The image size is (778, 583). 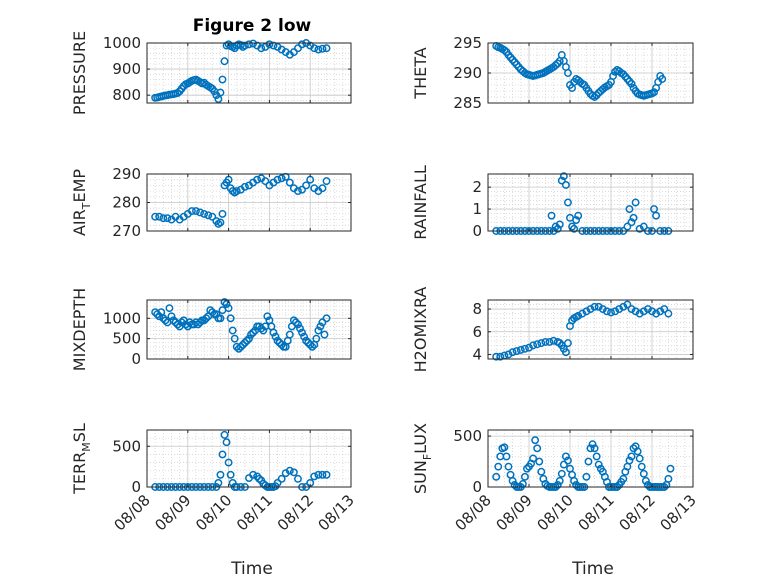 I want to click on y-axis-label: H2OMIXRA, so click(x=420, y=330).